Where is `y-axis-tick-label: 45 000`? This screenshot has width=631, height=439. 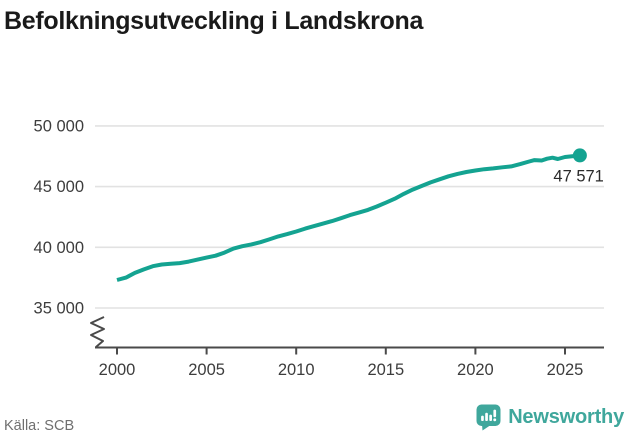 y-axis-tick-label: 45 000 is located at coordinates (59, 187).